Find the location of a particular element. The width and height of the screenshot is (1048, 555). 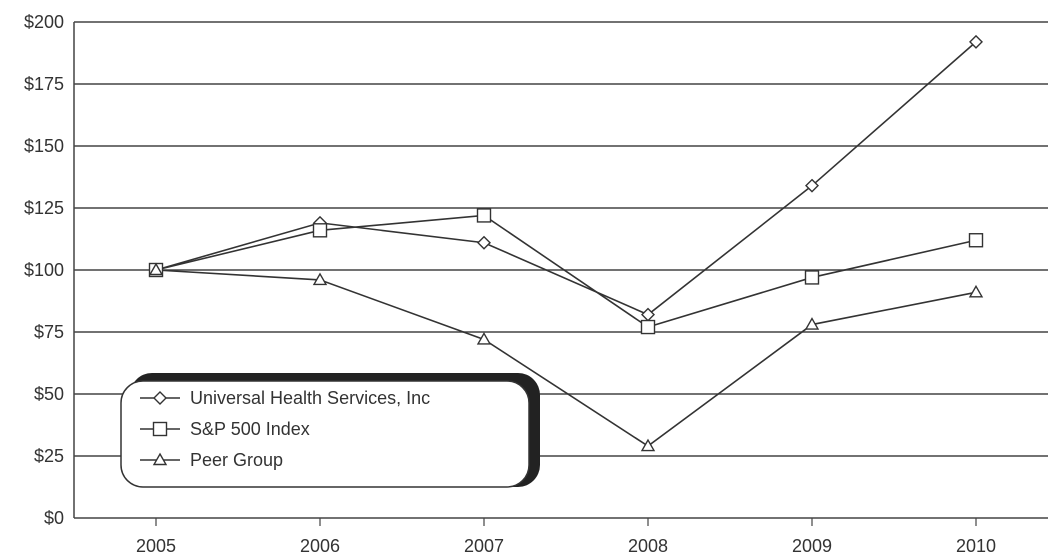

y-tick-label: $150 is located at coordinates (44, 146).